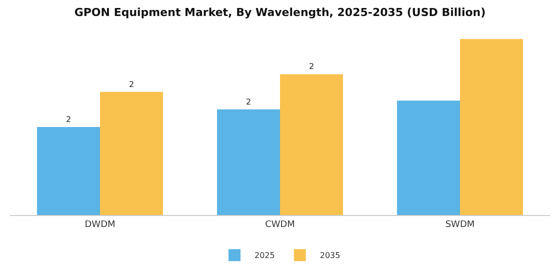  Describe the element at coordinates (460, 225) in the screenshot. I see `x-tick-label: SWDM` at that location.